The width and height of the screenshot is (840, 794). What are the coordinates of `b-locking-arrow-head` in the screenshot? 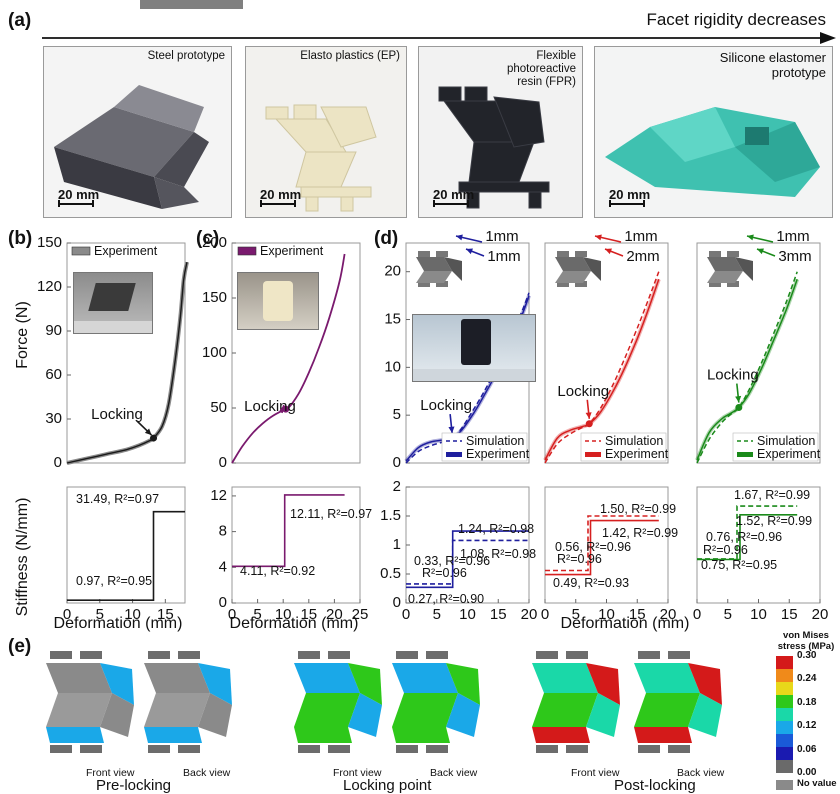 It's located at (148, 432).